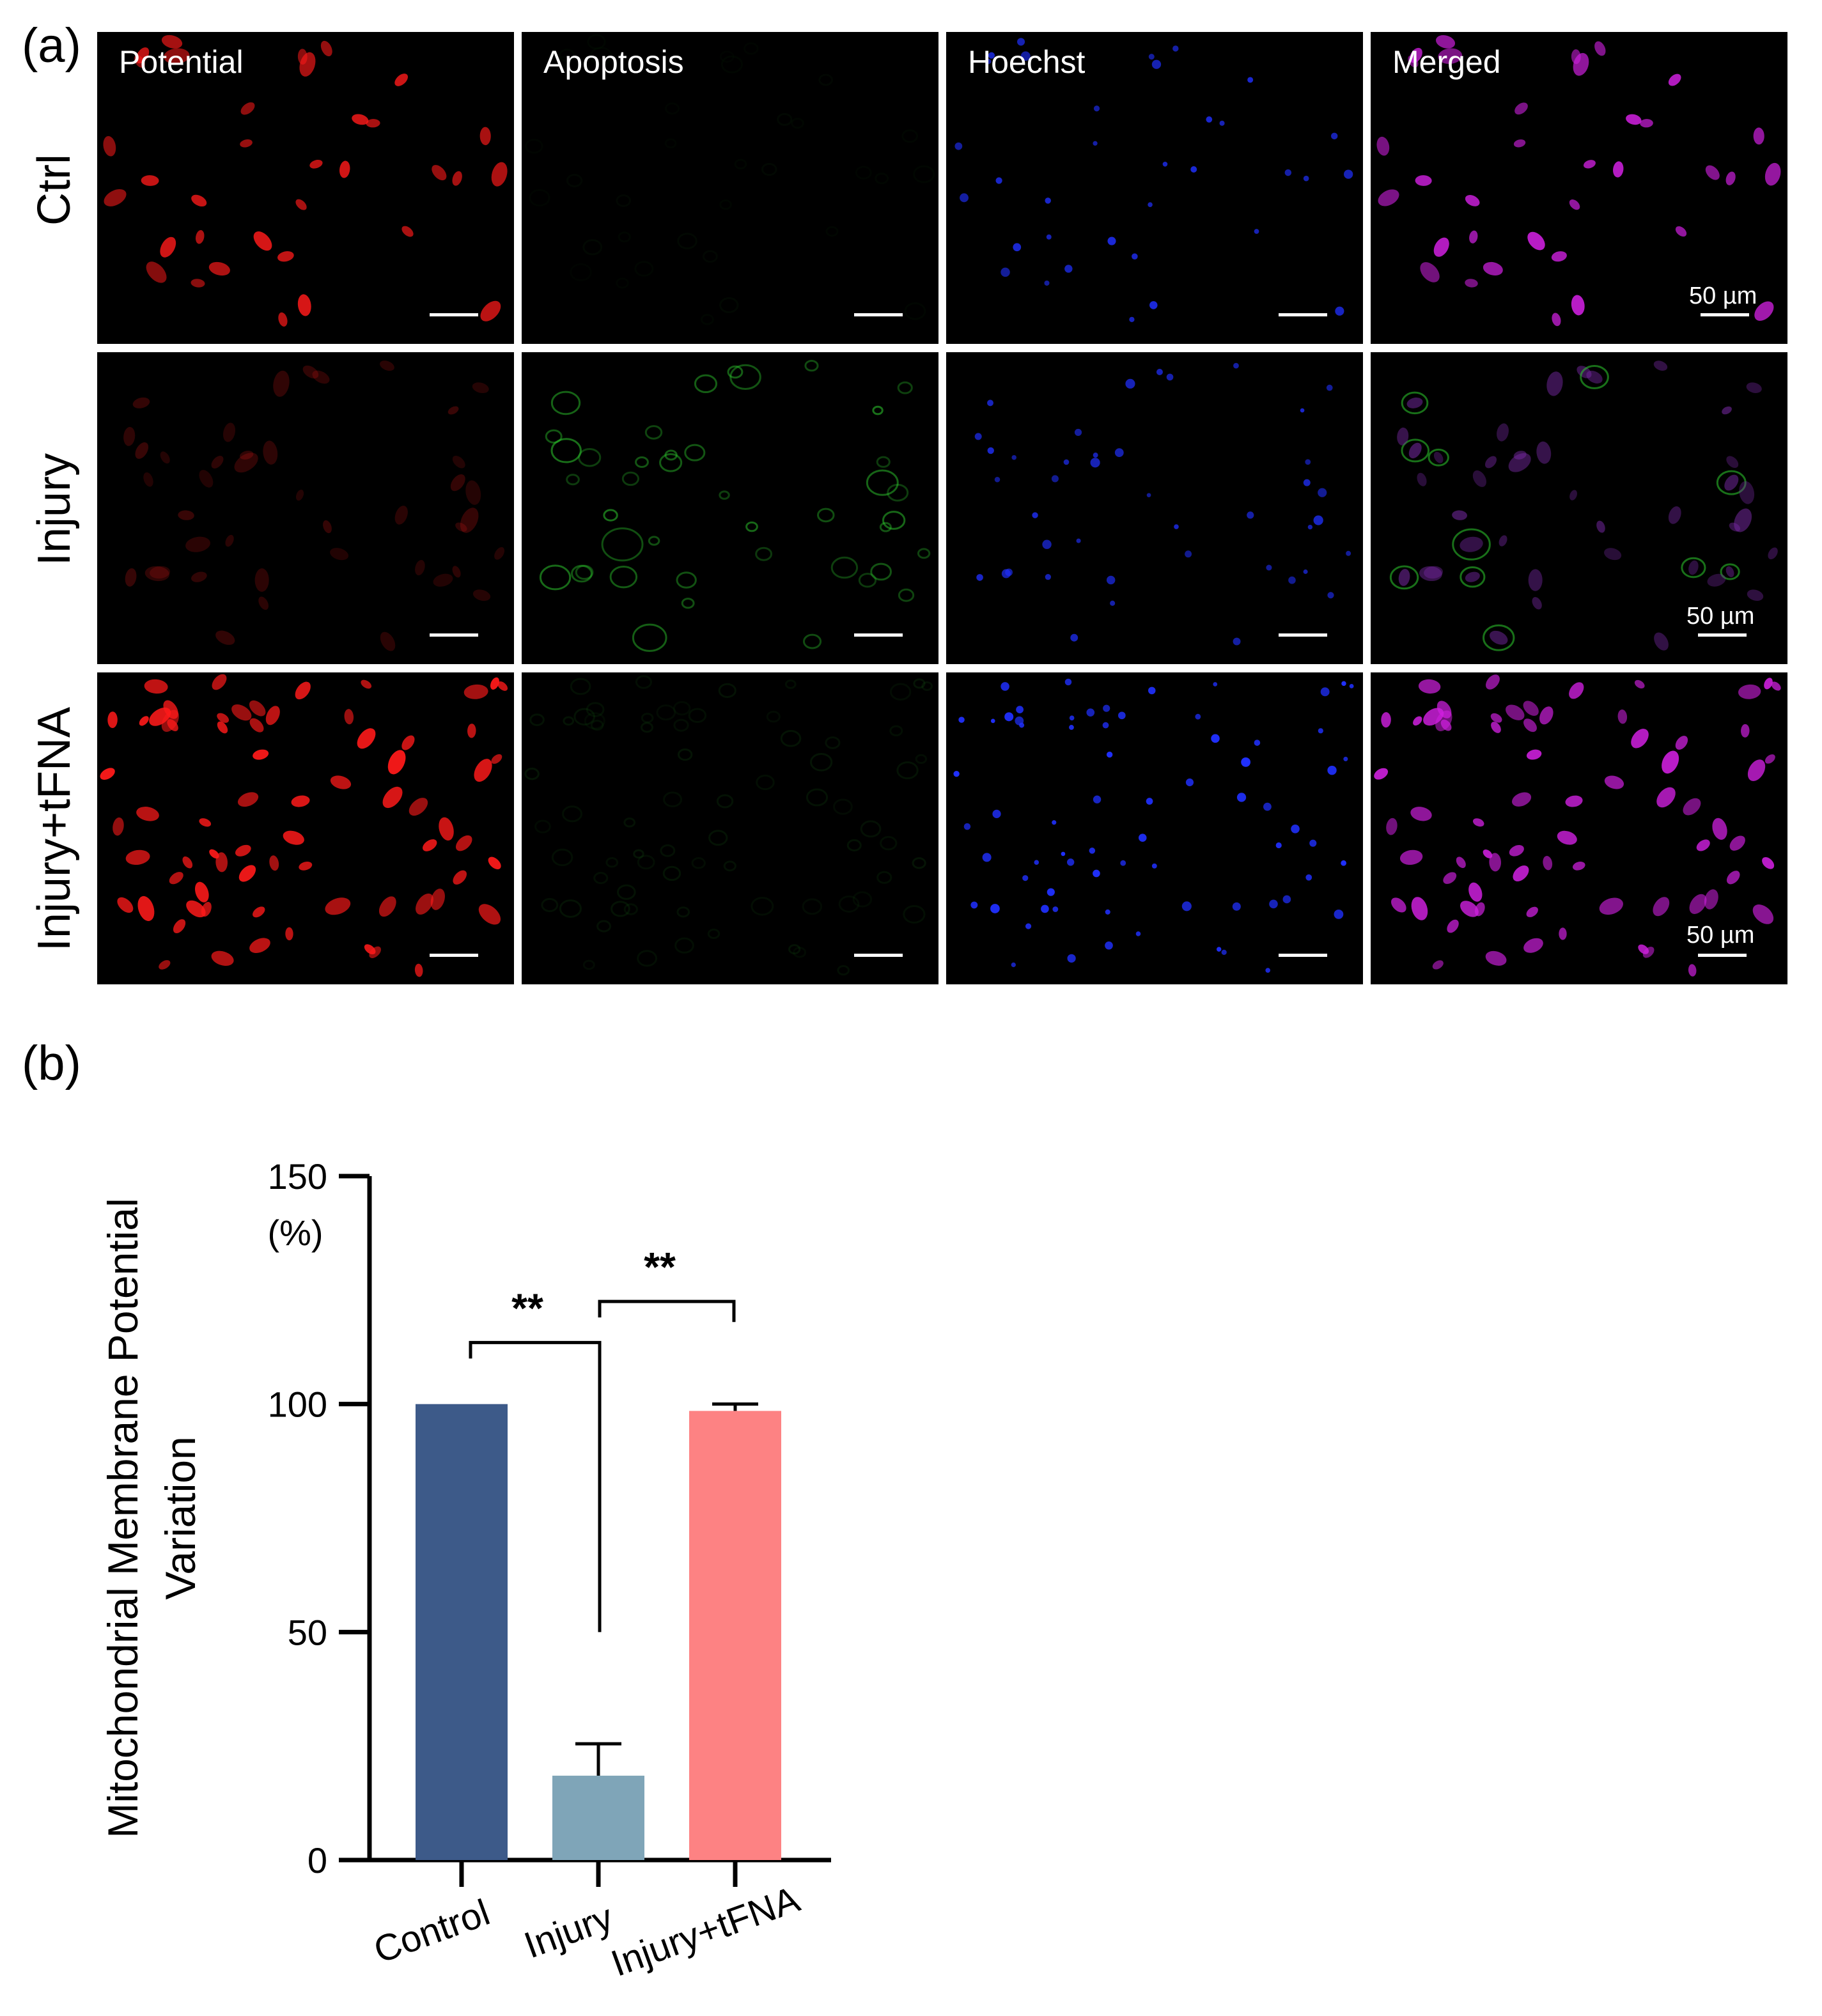 This screenshot has height=2016, width=1822. Describe the element at coordinates (735, 505) in the screenshot. I see `cells-injury-apoptosis` at that location.